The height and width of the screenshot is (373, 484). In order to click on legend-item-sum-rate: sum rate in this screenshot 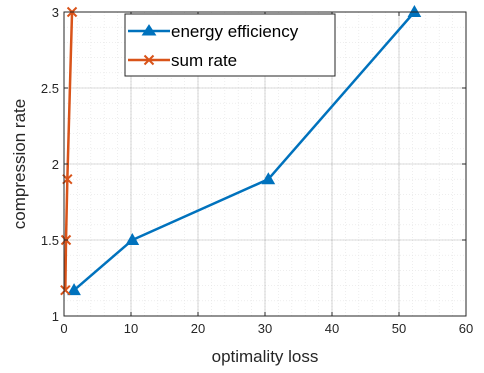, I will do `click(182, 60)`.